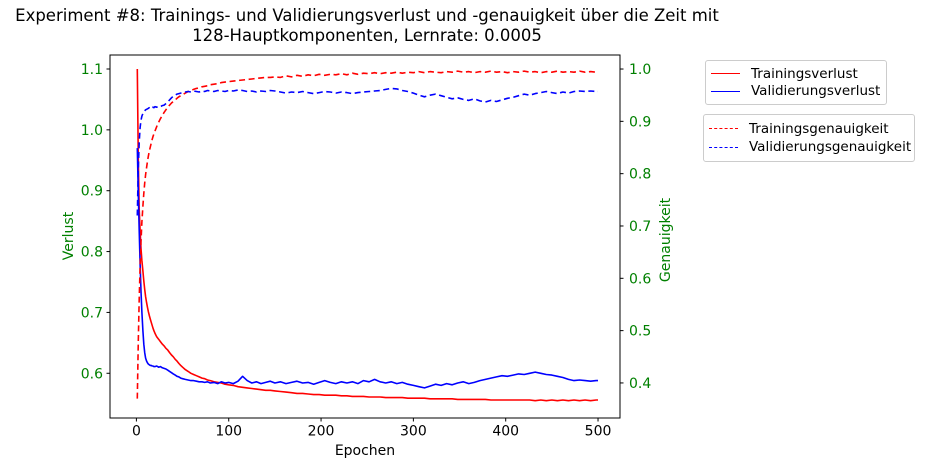  Describe the element at coordinates (413, 432) in the screenshot. I see `x-tick-label: 300` at that location.